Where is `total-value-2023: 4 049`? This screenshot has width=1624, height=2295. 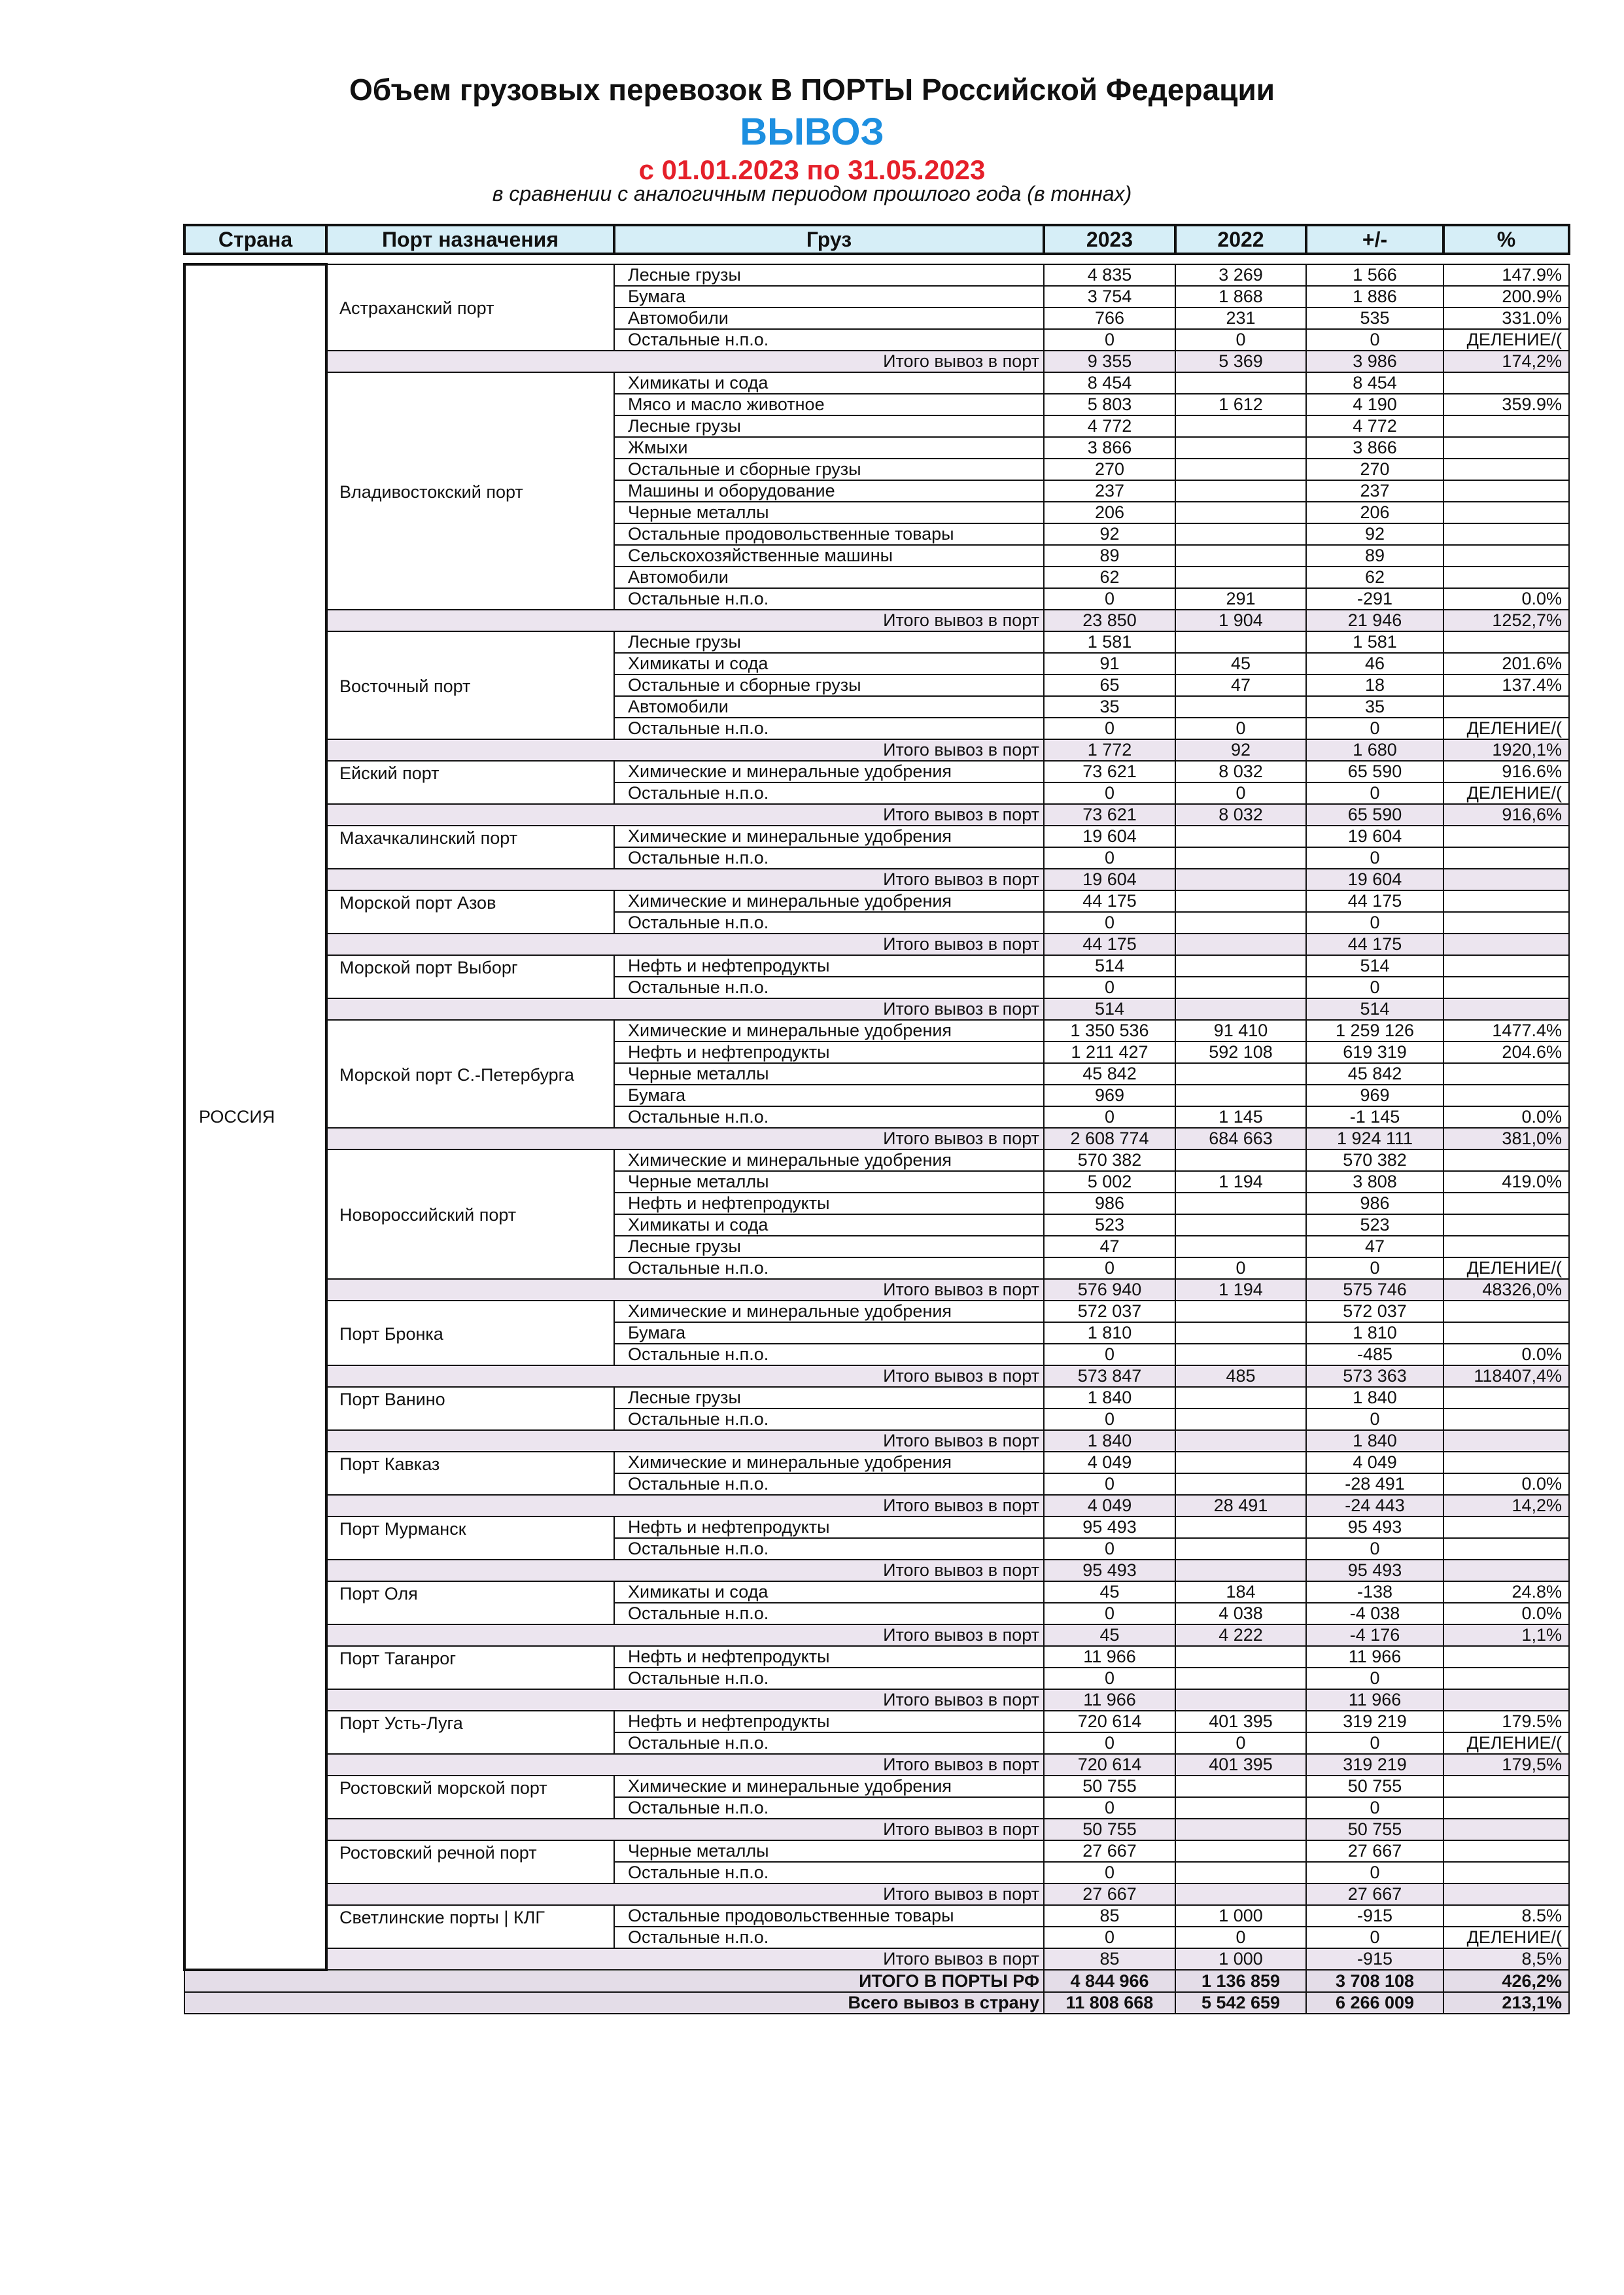
total-value-2023: 4 049 is located at coordinates (1109, 1505).